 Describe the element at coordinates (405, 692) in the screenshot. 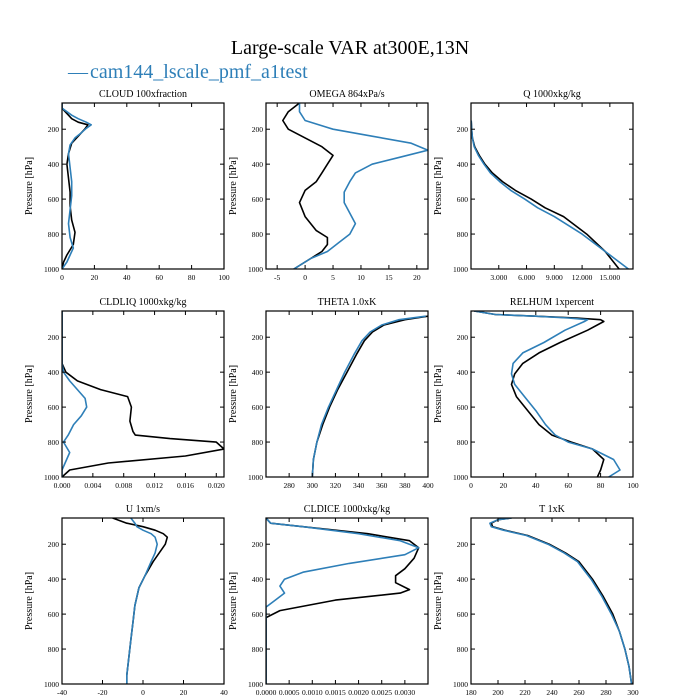

I see `x-tick-label: 0.0030` at that location.